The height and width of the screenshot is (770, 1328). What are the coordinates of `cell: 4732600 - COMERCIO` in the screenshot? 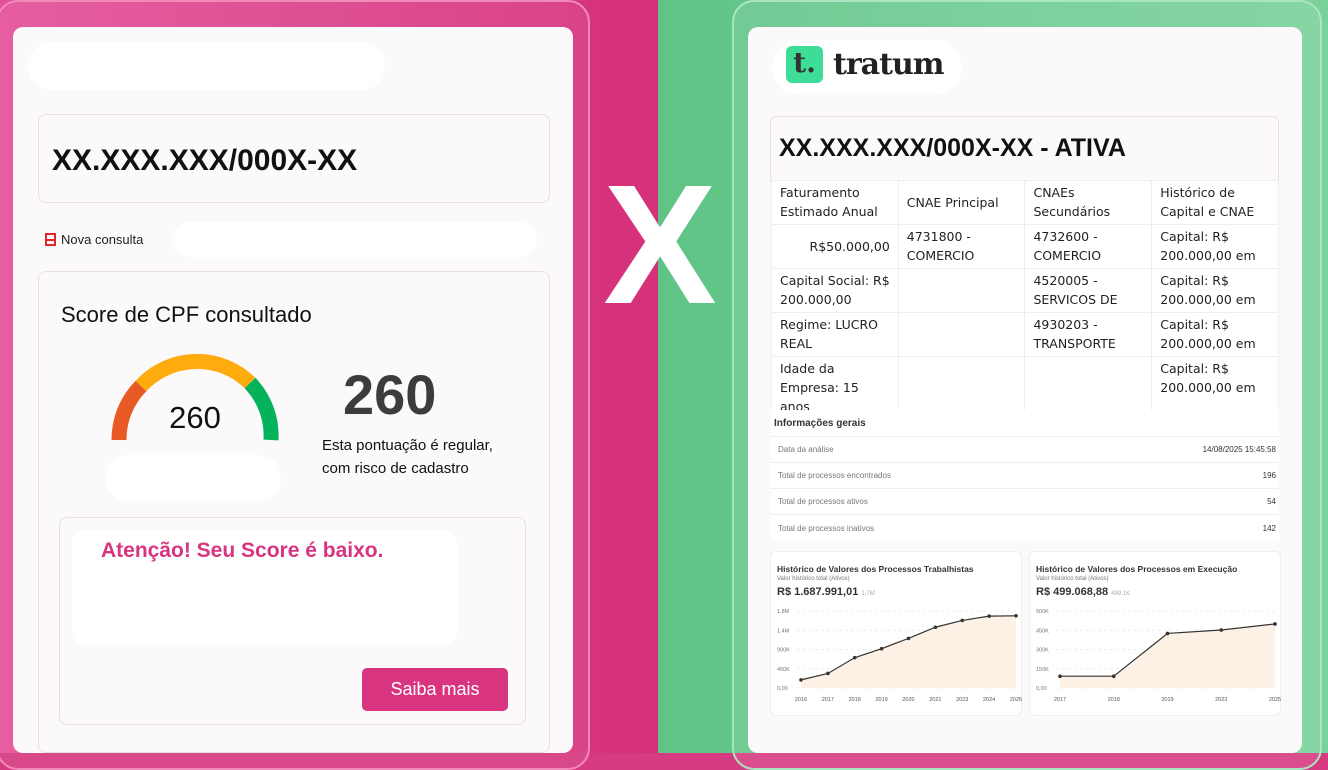 It's located at (1088, 246).